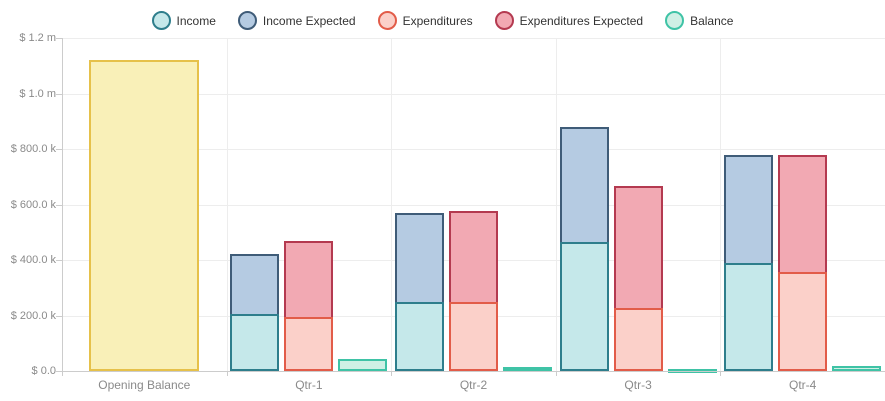 Image resolution: width=885 pixels, height=401 pixels. I want to click on y-axis-label: $ 0.0, so click(43, 371).